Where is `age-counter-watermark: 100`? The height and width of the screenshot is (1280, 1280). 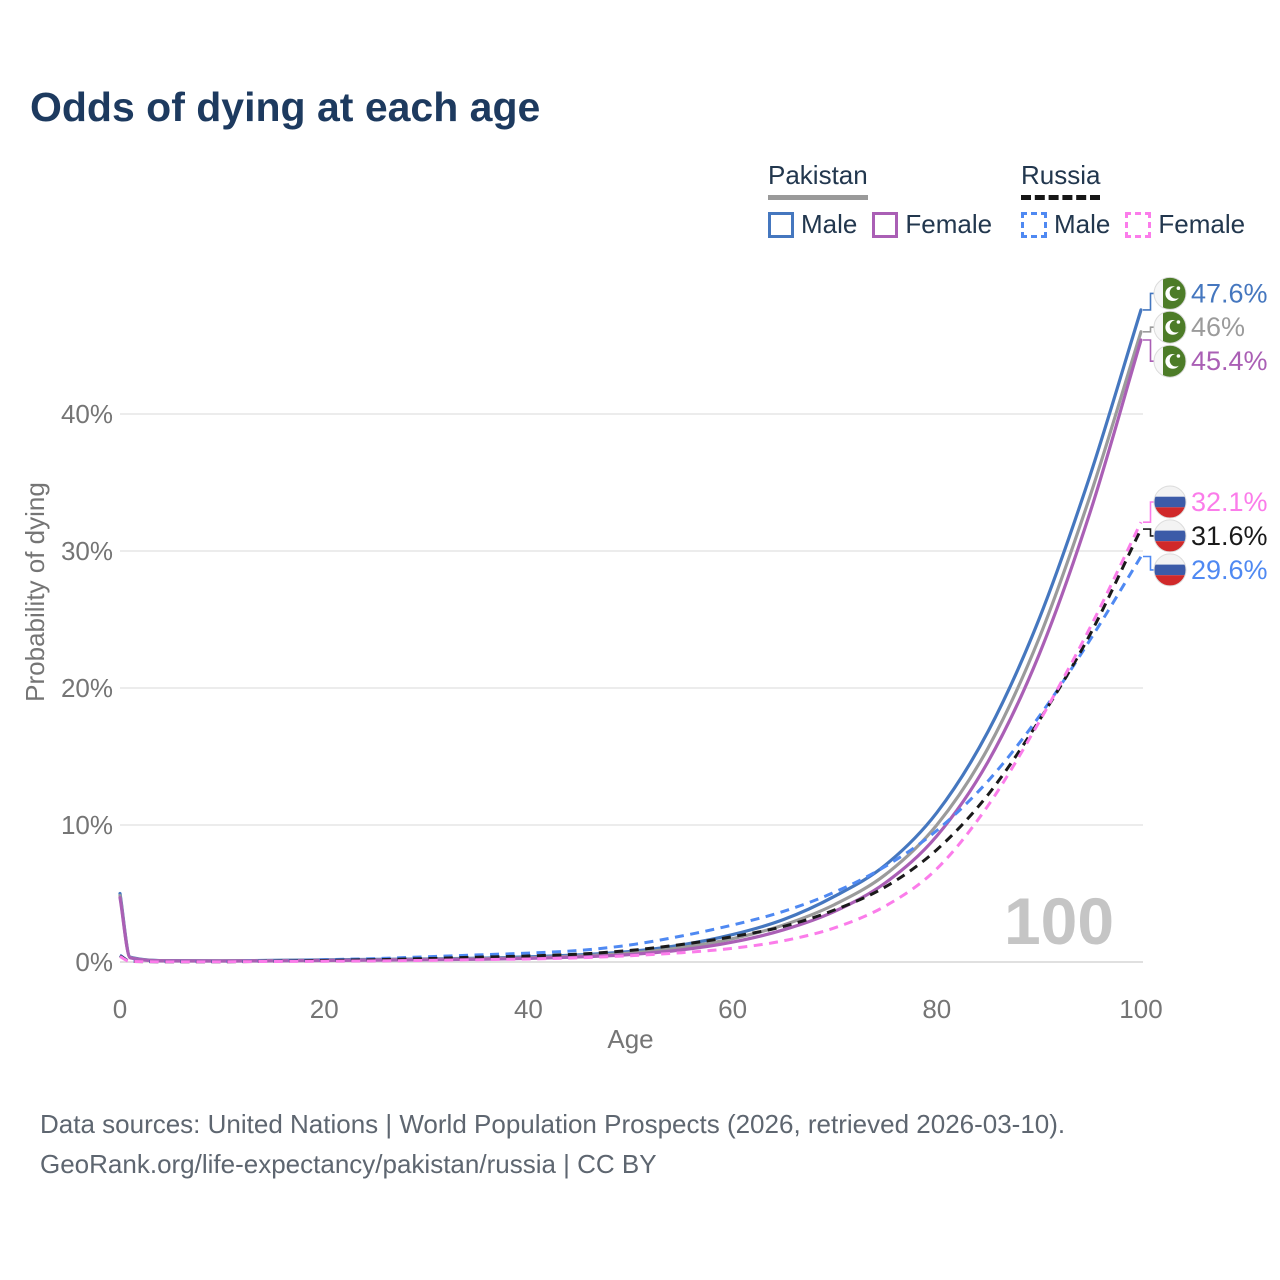 age-counter-watermark: 100 is located at coordinates (1059, 921).